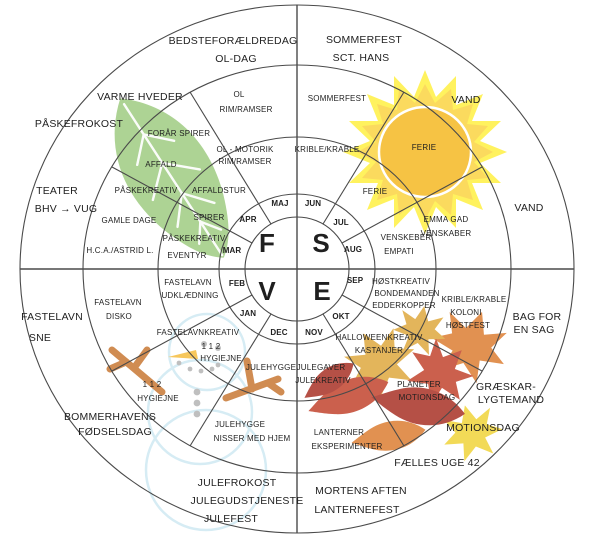  Describe the element at coordinates (183, 354) in the screenshot. I see `carrot-nose-icon` at that location.